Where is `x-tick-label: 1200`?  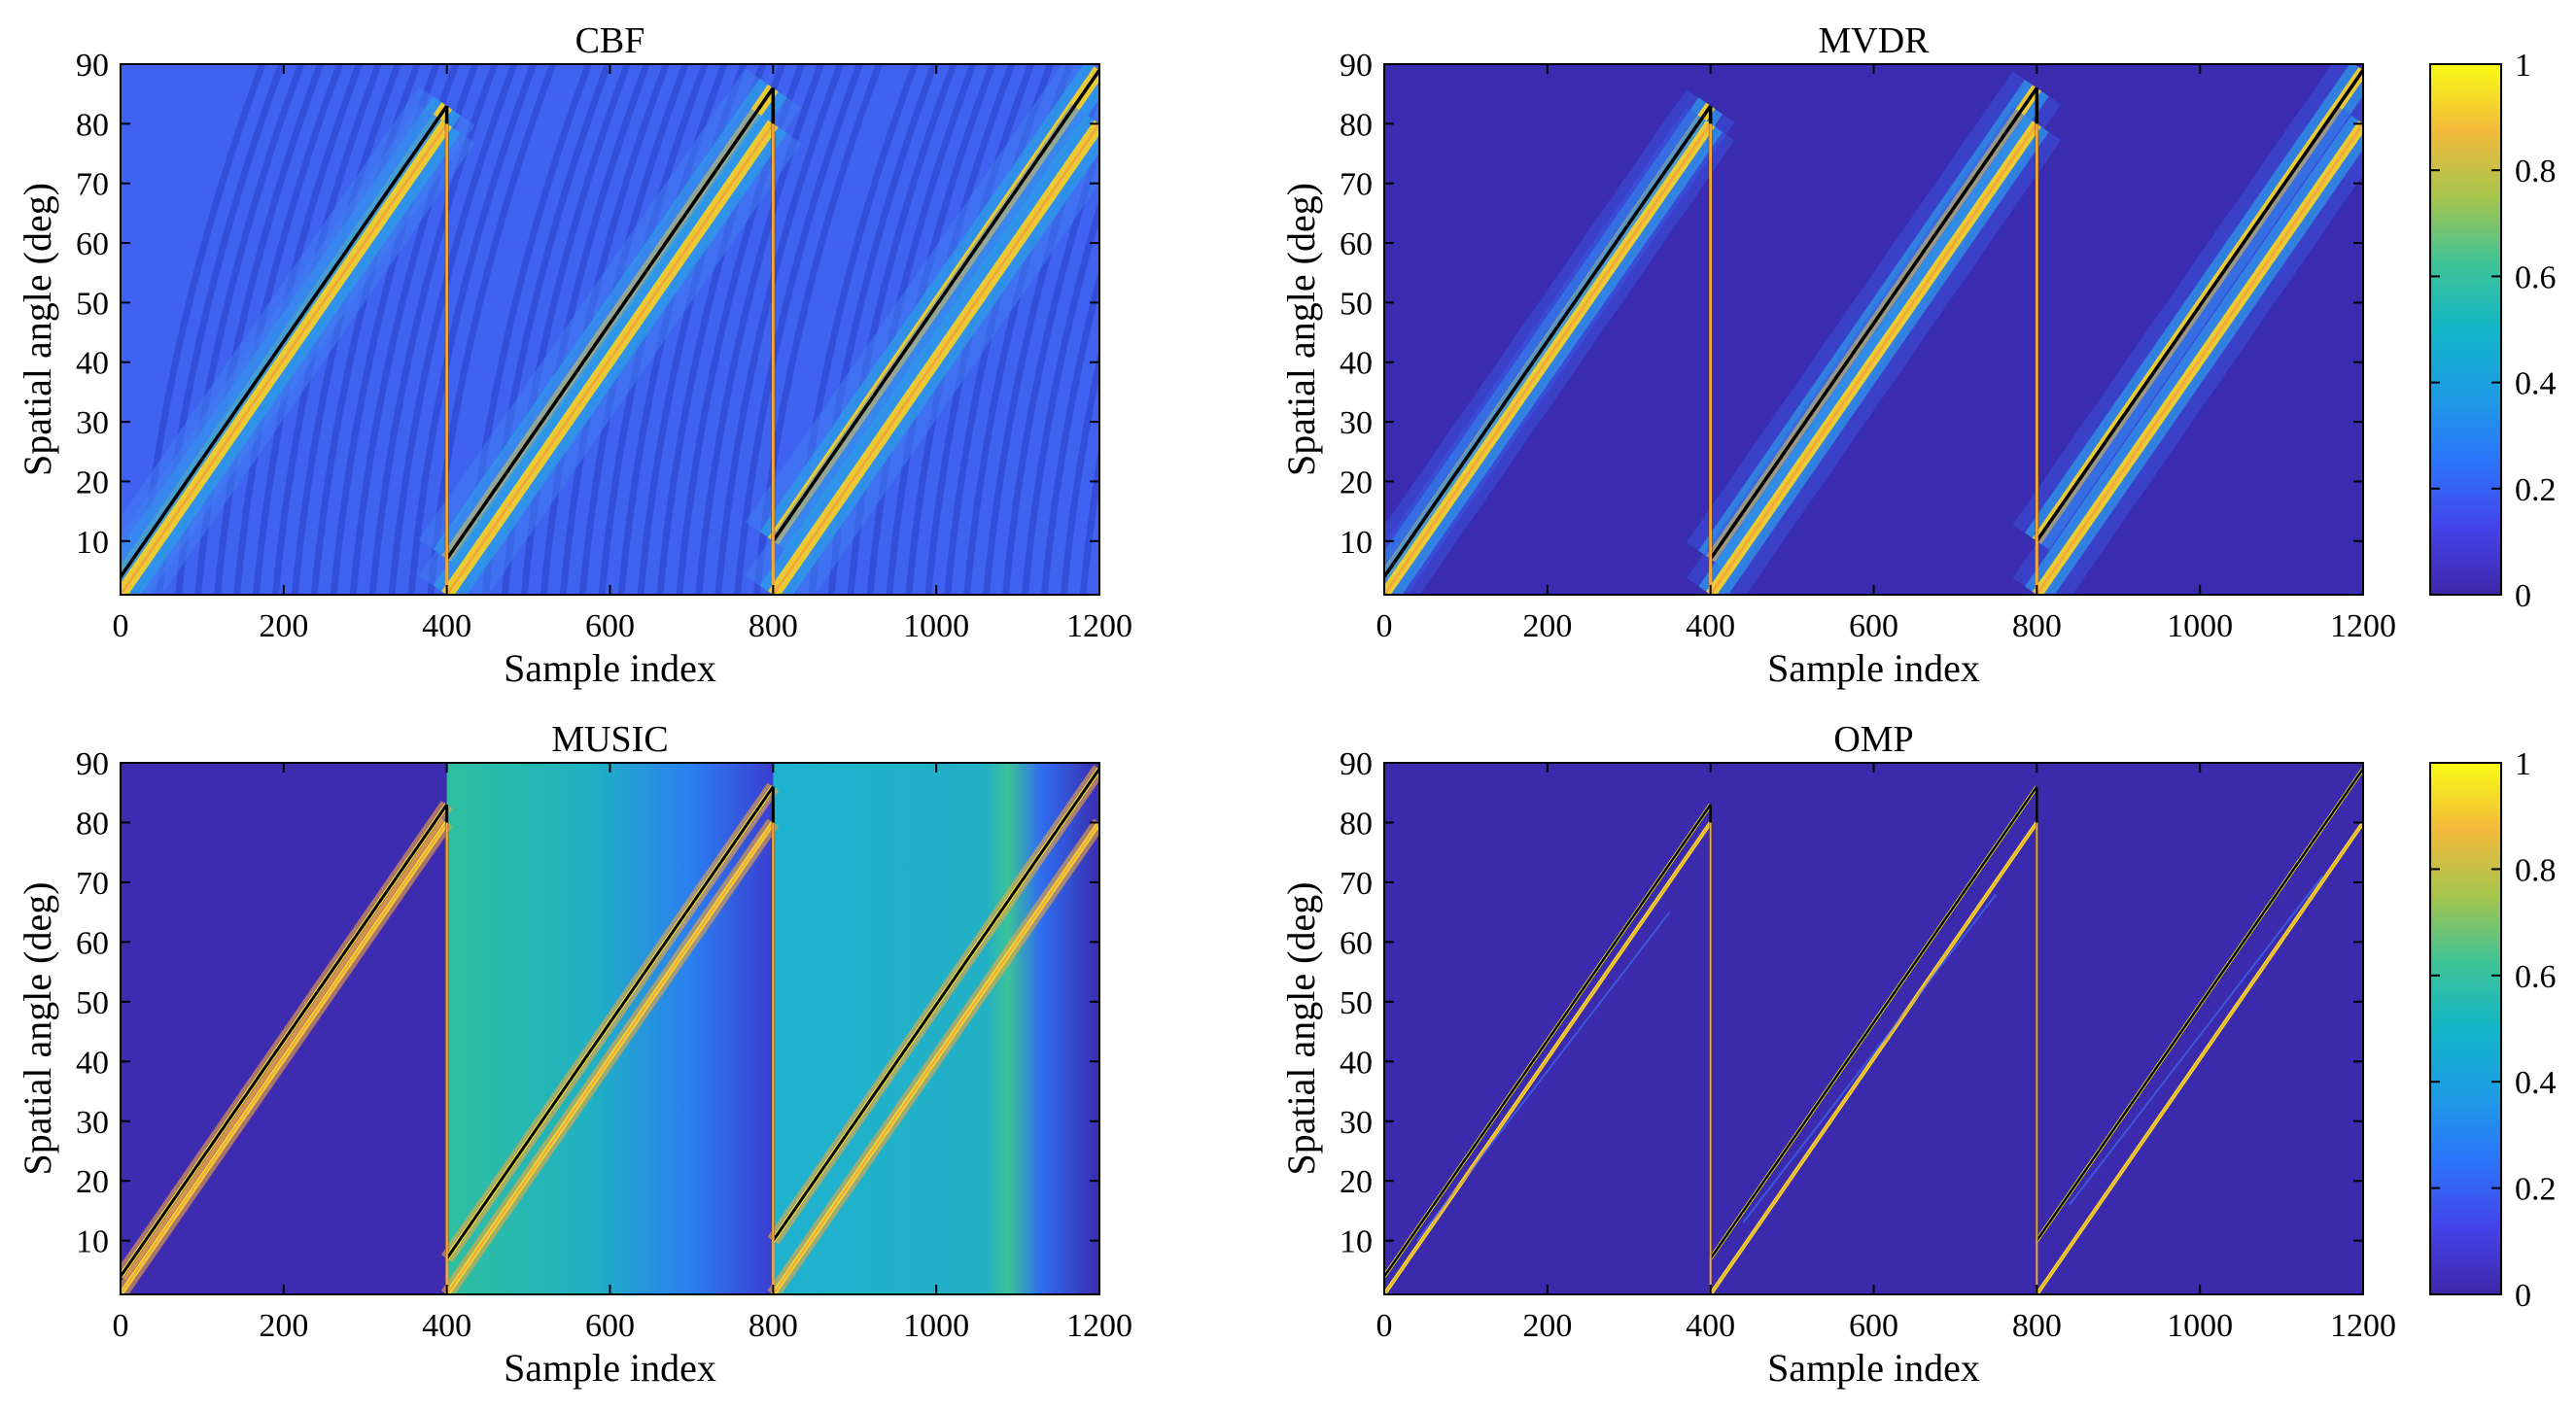 x-tick-label: 1200 is located at coordinates (1099, 626).